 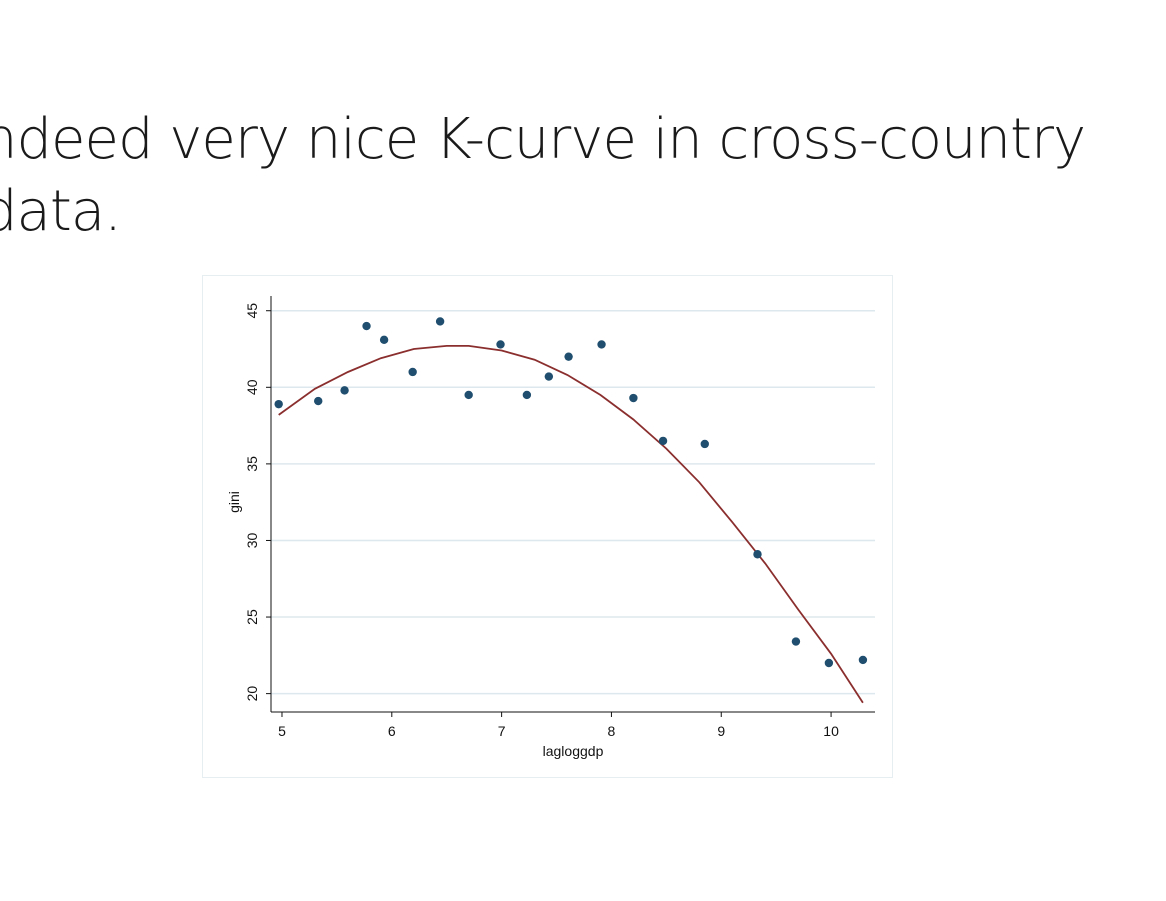 What do you see at coordinates (252, 387) in the screenshot?
I see `y-tick-label-40: 40` at bounding box center [252, 387].